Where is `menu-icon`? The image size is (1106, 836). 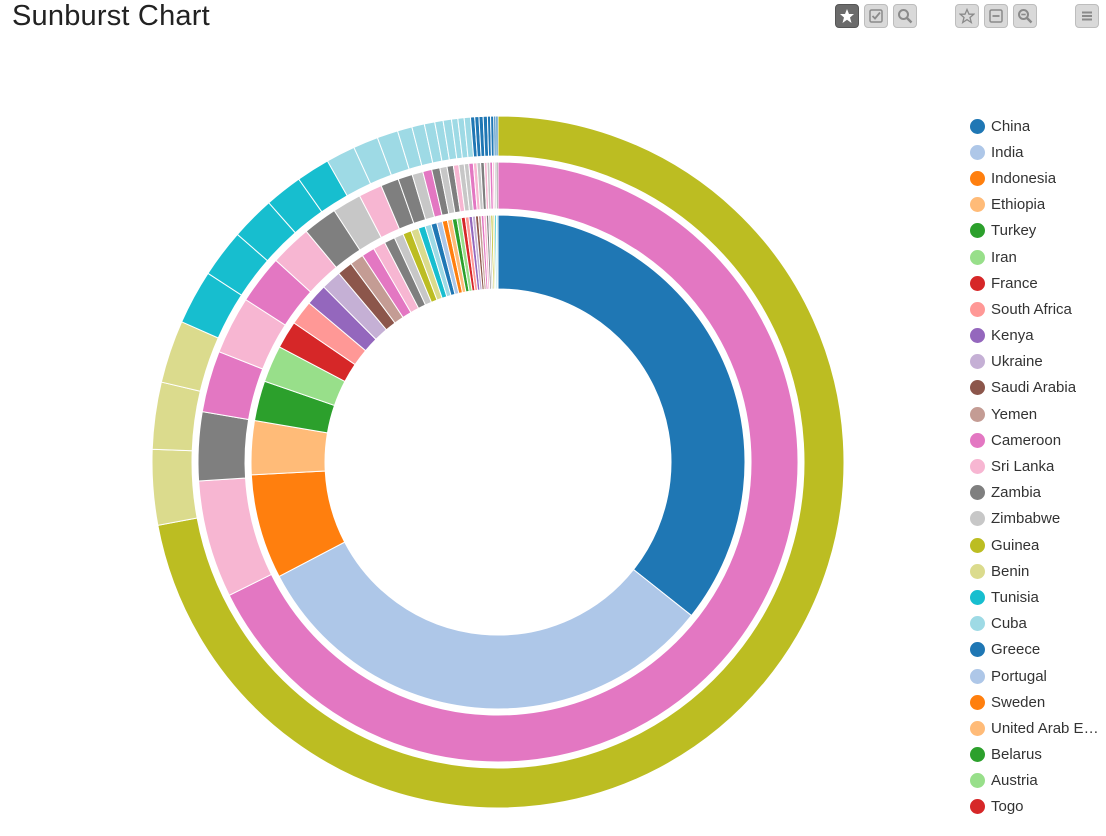
menu-icon is located at coordinates (1087, 16).